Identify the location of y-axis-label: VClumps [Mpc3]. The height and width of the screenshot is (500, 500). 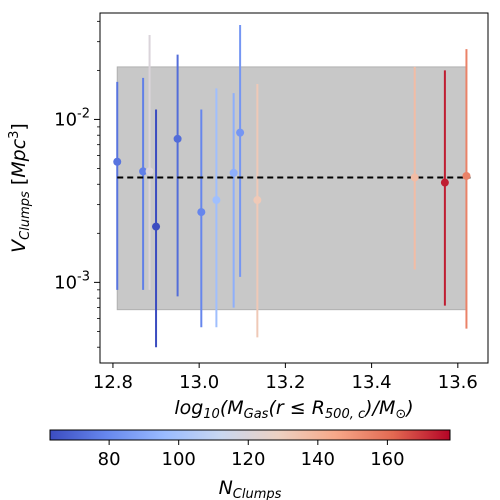
(20, 188).